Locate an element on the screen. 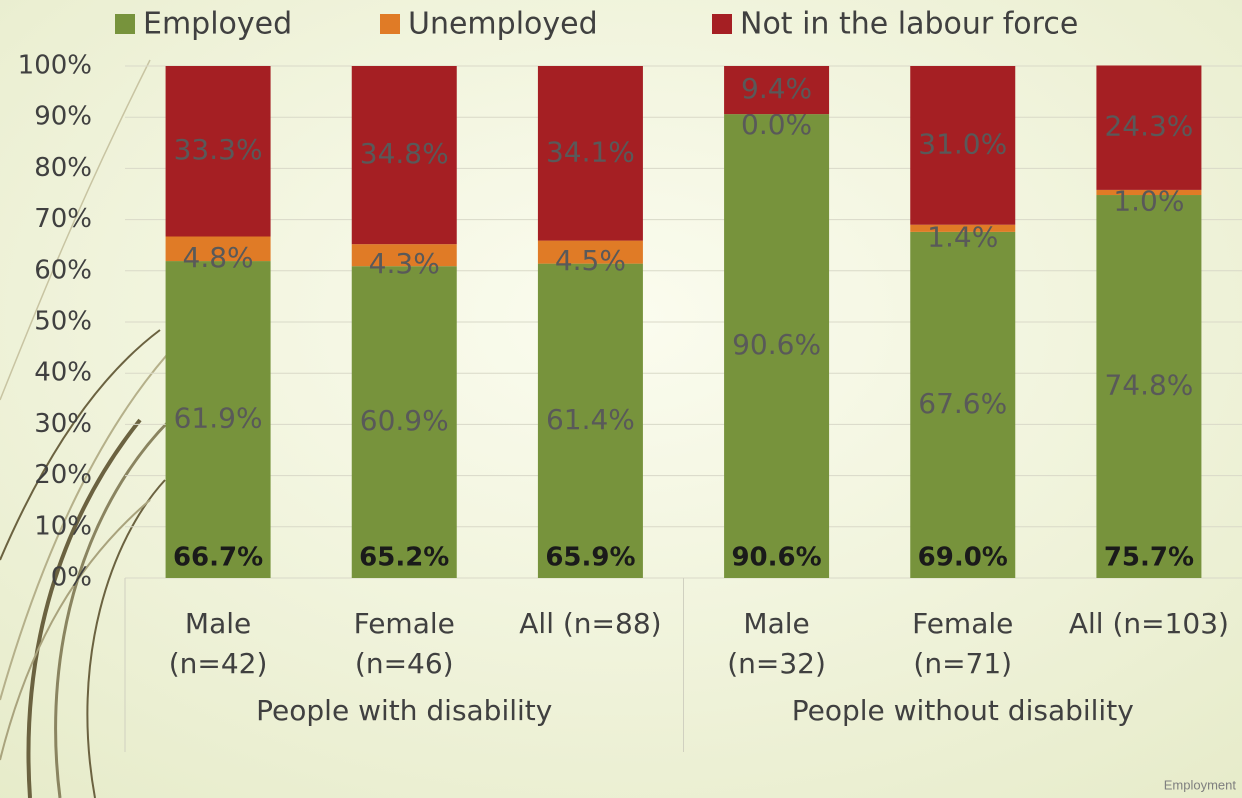 The height and width of the screenshot is (798, 1242). value-label: 60.9% is located at coordinates (404, 420).